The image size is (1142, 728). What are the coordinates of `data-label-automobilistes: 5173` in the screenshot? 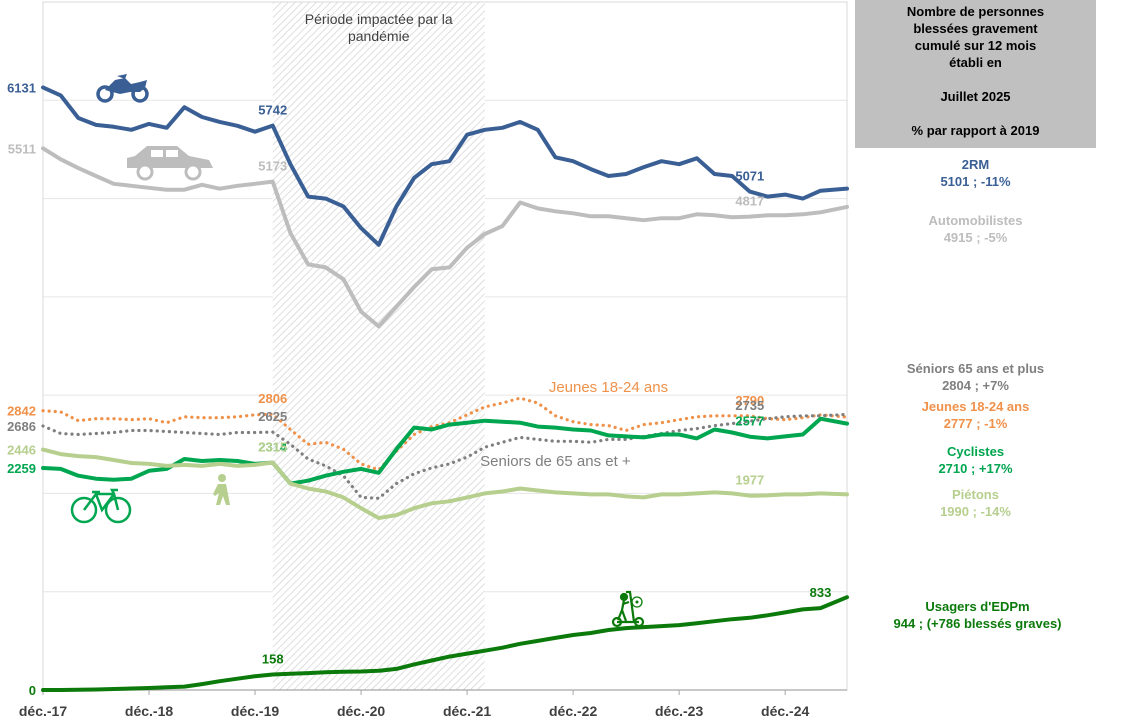 It's located at (272, 166).